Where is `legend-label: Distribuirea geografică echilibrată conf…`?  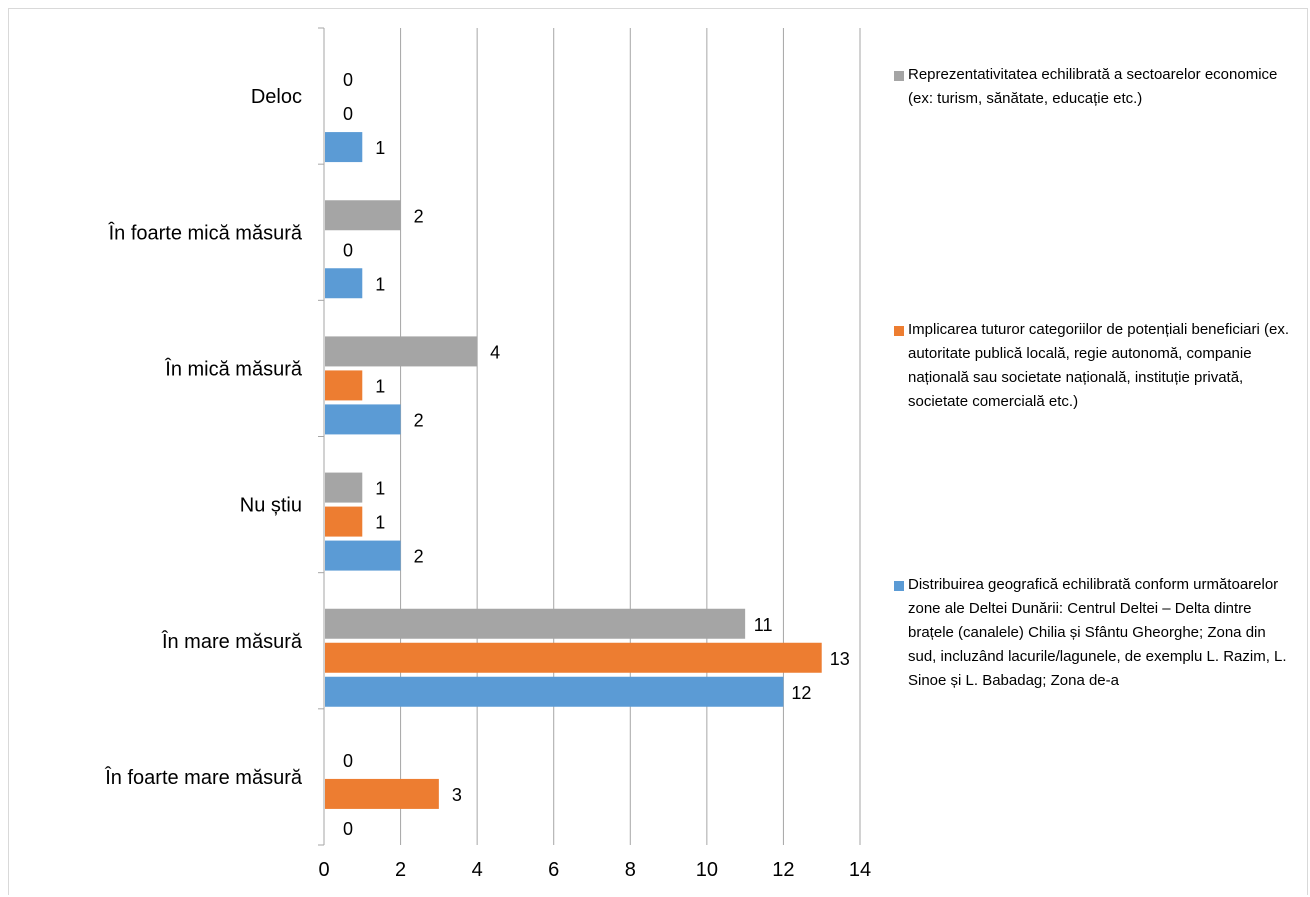 legend-label: Distribuirea geografică echilibrată conf… is located at coordinates (1097, 632).